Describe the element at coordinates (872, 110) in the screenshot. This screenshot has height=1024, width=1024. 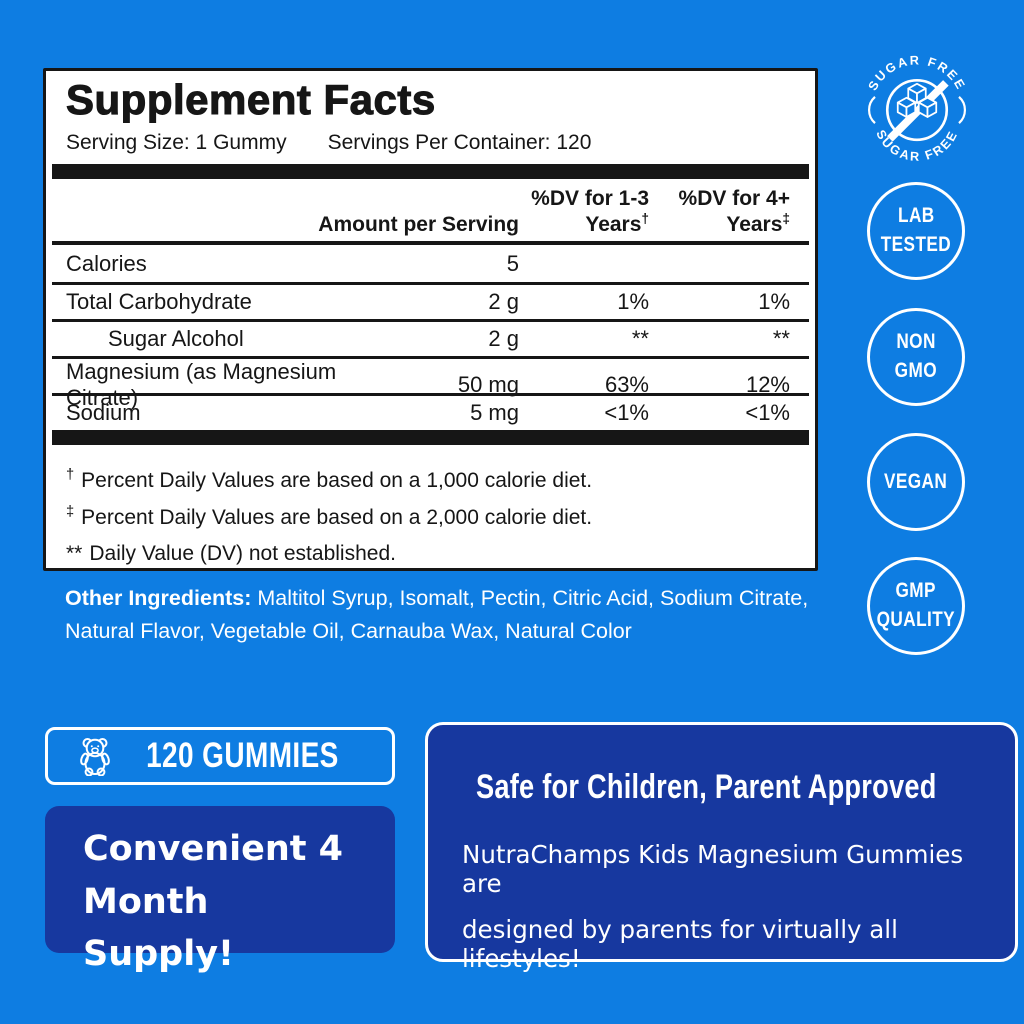
I see `stamp-tick-left` at that location.